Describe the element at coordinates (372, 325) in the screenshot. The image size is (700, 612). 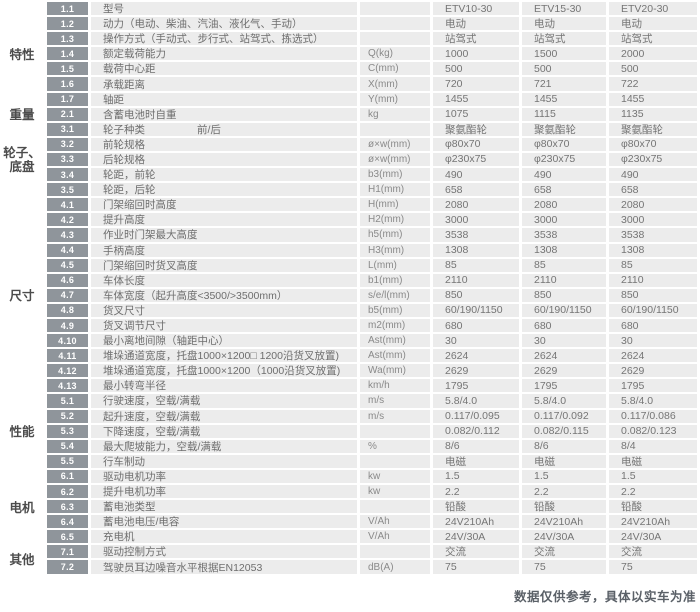
I see `table-row: 4.9 货叉调节尺寸 m2(mm) 680 680 680` at that location.